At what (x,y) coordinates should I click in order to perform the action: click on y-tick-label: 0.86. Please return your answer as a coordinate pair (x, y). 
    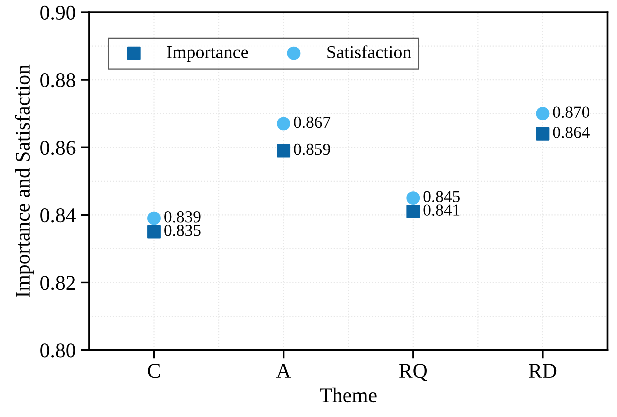
    Looking at the image, I should click on (58, 148).